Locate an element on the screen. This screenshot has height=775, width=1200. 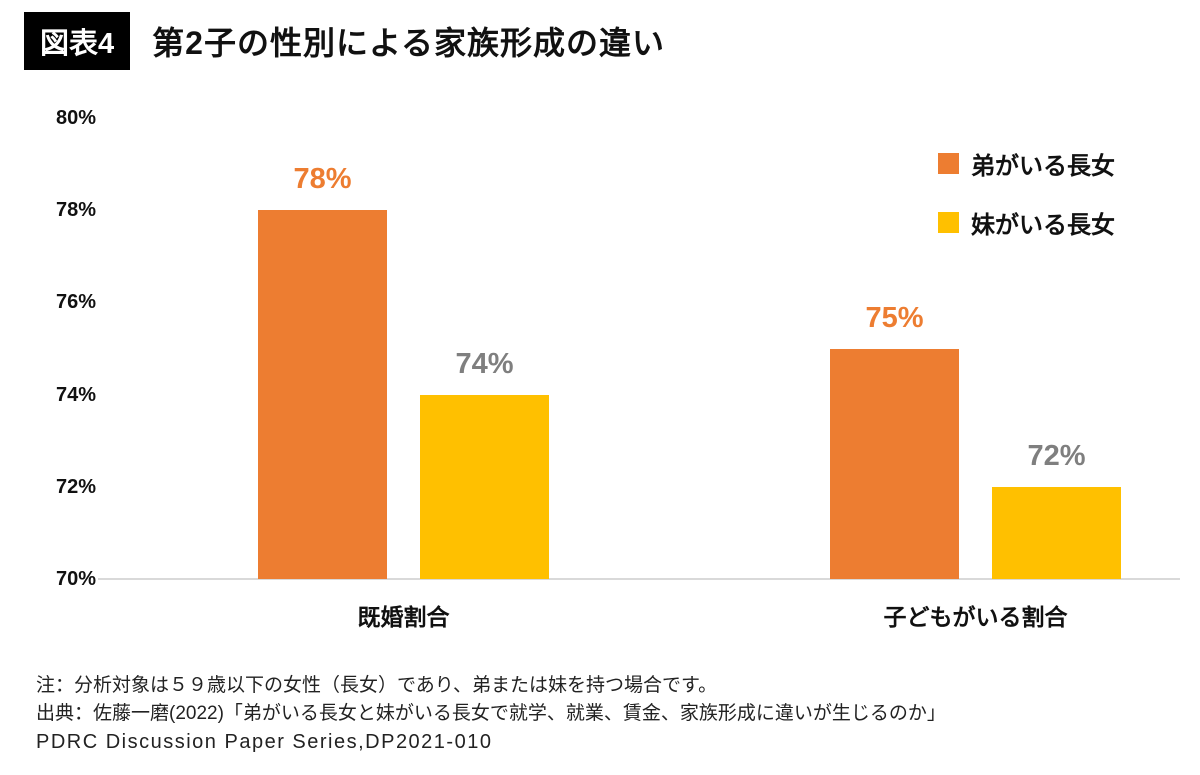
bar-value-label: 72% is located at coordinates (1056, 455).